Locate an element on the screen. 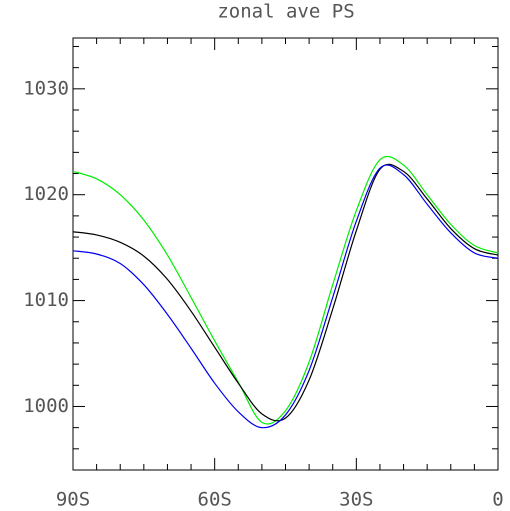  x-tick-label: 60S is located at coordinates (215, 500).